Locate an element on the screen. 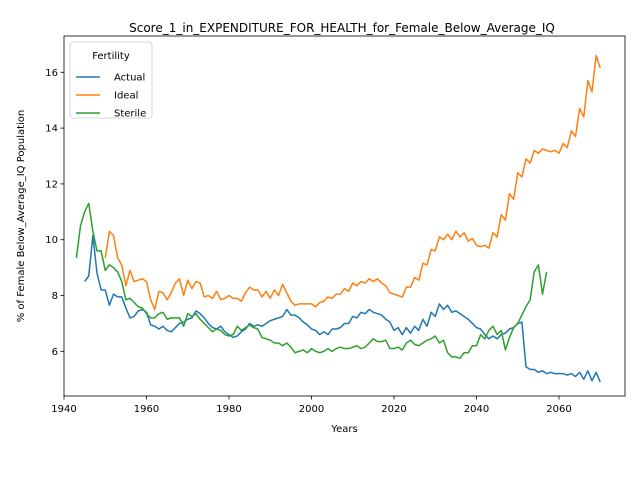 The width and height of the screenshot is (640, 480). y-axis: 6 8 10 12 14 16 is located at coordinates (54, 213).